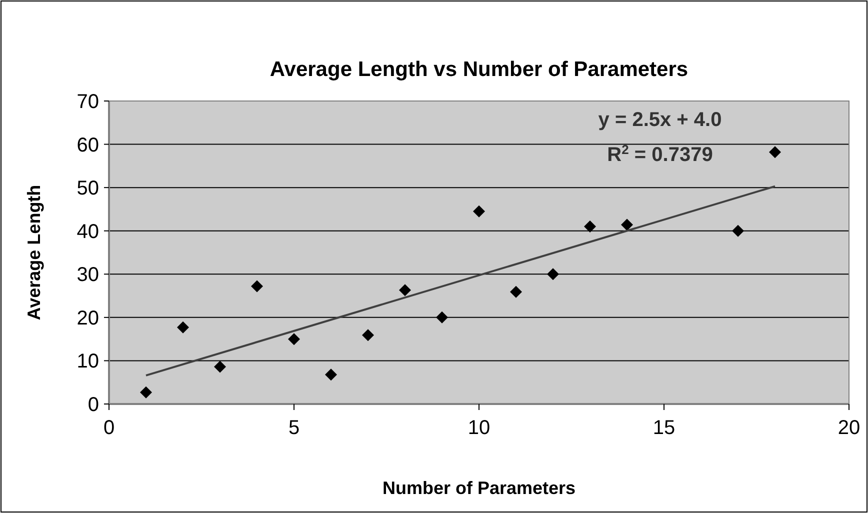 Image resolution: width=868 pixels, height=513 pixels. I want to click on x-tick-label: 0, so click(109, 428).